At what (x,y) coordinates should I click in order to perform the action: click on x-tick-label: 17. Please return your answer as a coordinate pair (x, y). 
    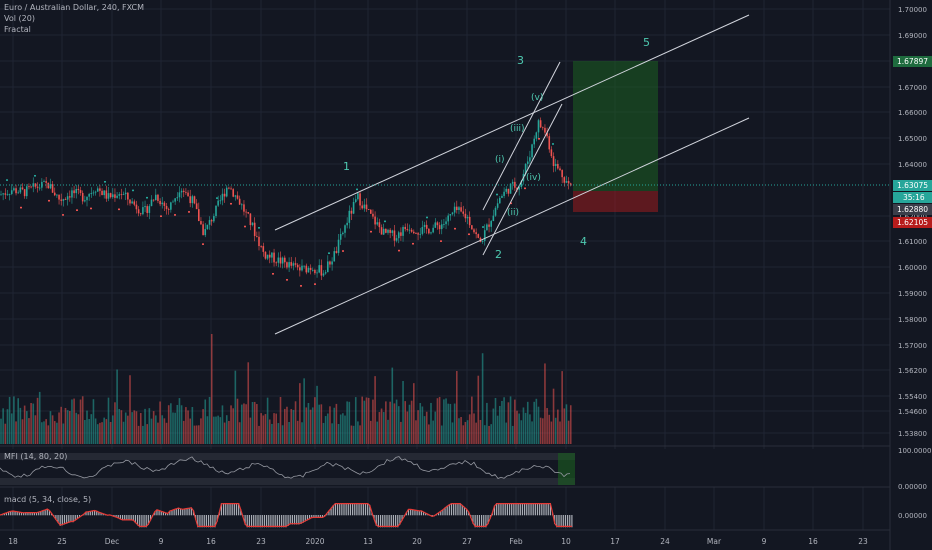
    Looking at the image, I should click on (615, 541).